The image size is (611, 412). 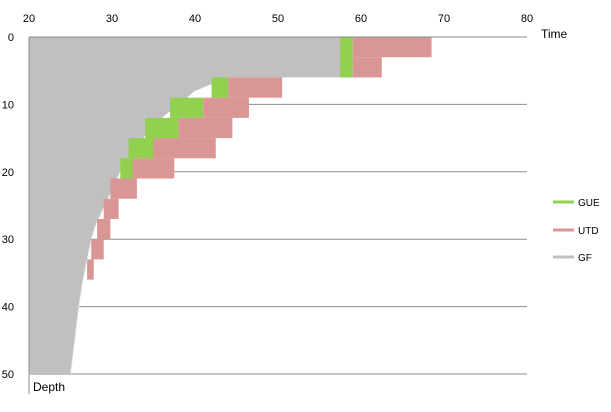 What do you see at coordinates (8, 308) in the screenshot?
I see `y-tick-label: 40` at bounding box center [8, 308].